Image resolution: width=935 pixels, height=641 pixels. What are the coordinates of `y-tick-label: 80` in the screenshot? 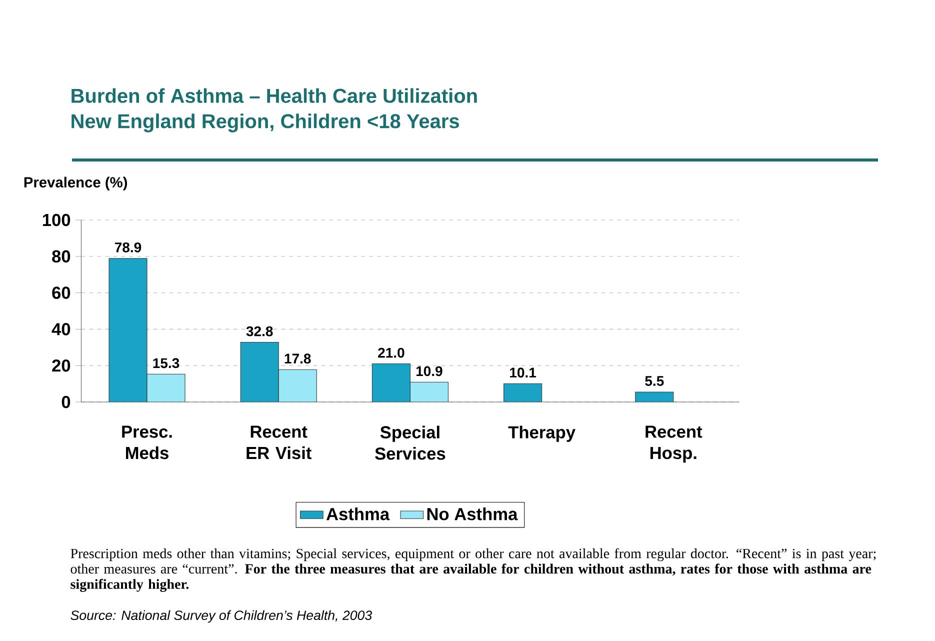 It's located at (61, 256).